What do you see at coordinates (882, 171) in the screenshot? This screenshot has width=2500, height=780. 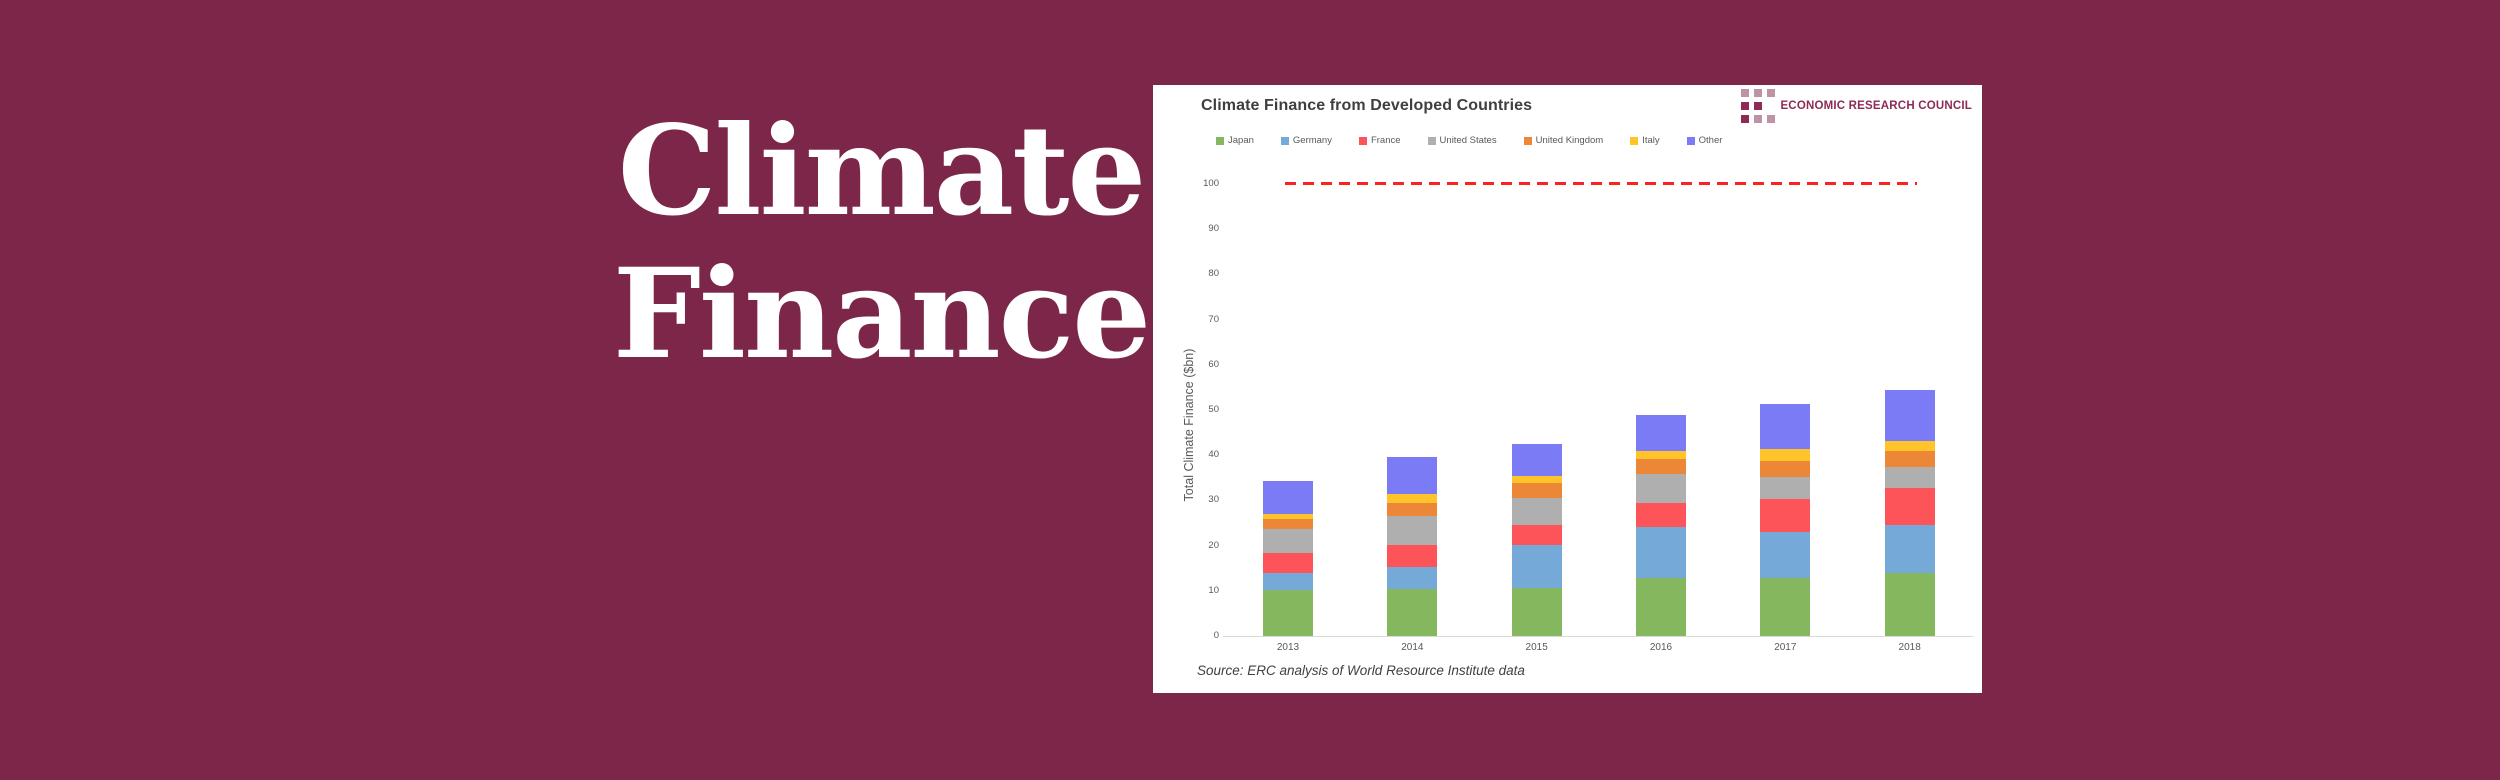 I see `hero-title-line1: Climate` at bounding box center [882, 171].